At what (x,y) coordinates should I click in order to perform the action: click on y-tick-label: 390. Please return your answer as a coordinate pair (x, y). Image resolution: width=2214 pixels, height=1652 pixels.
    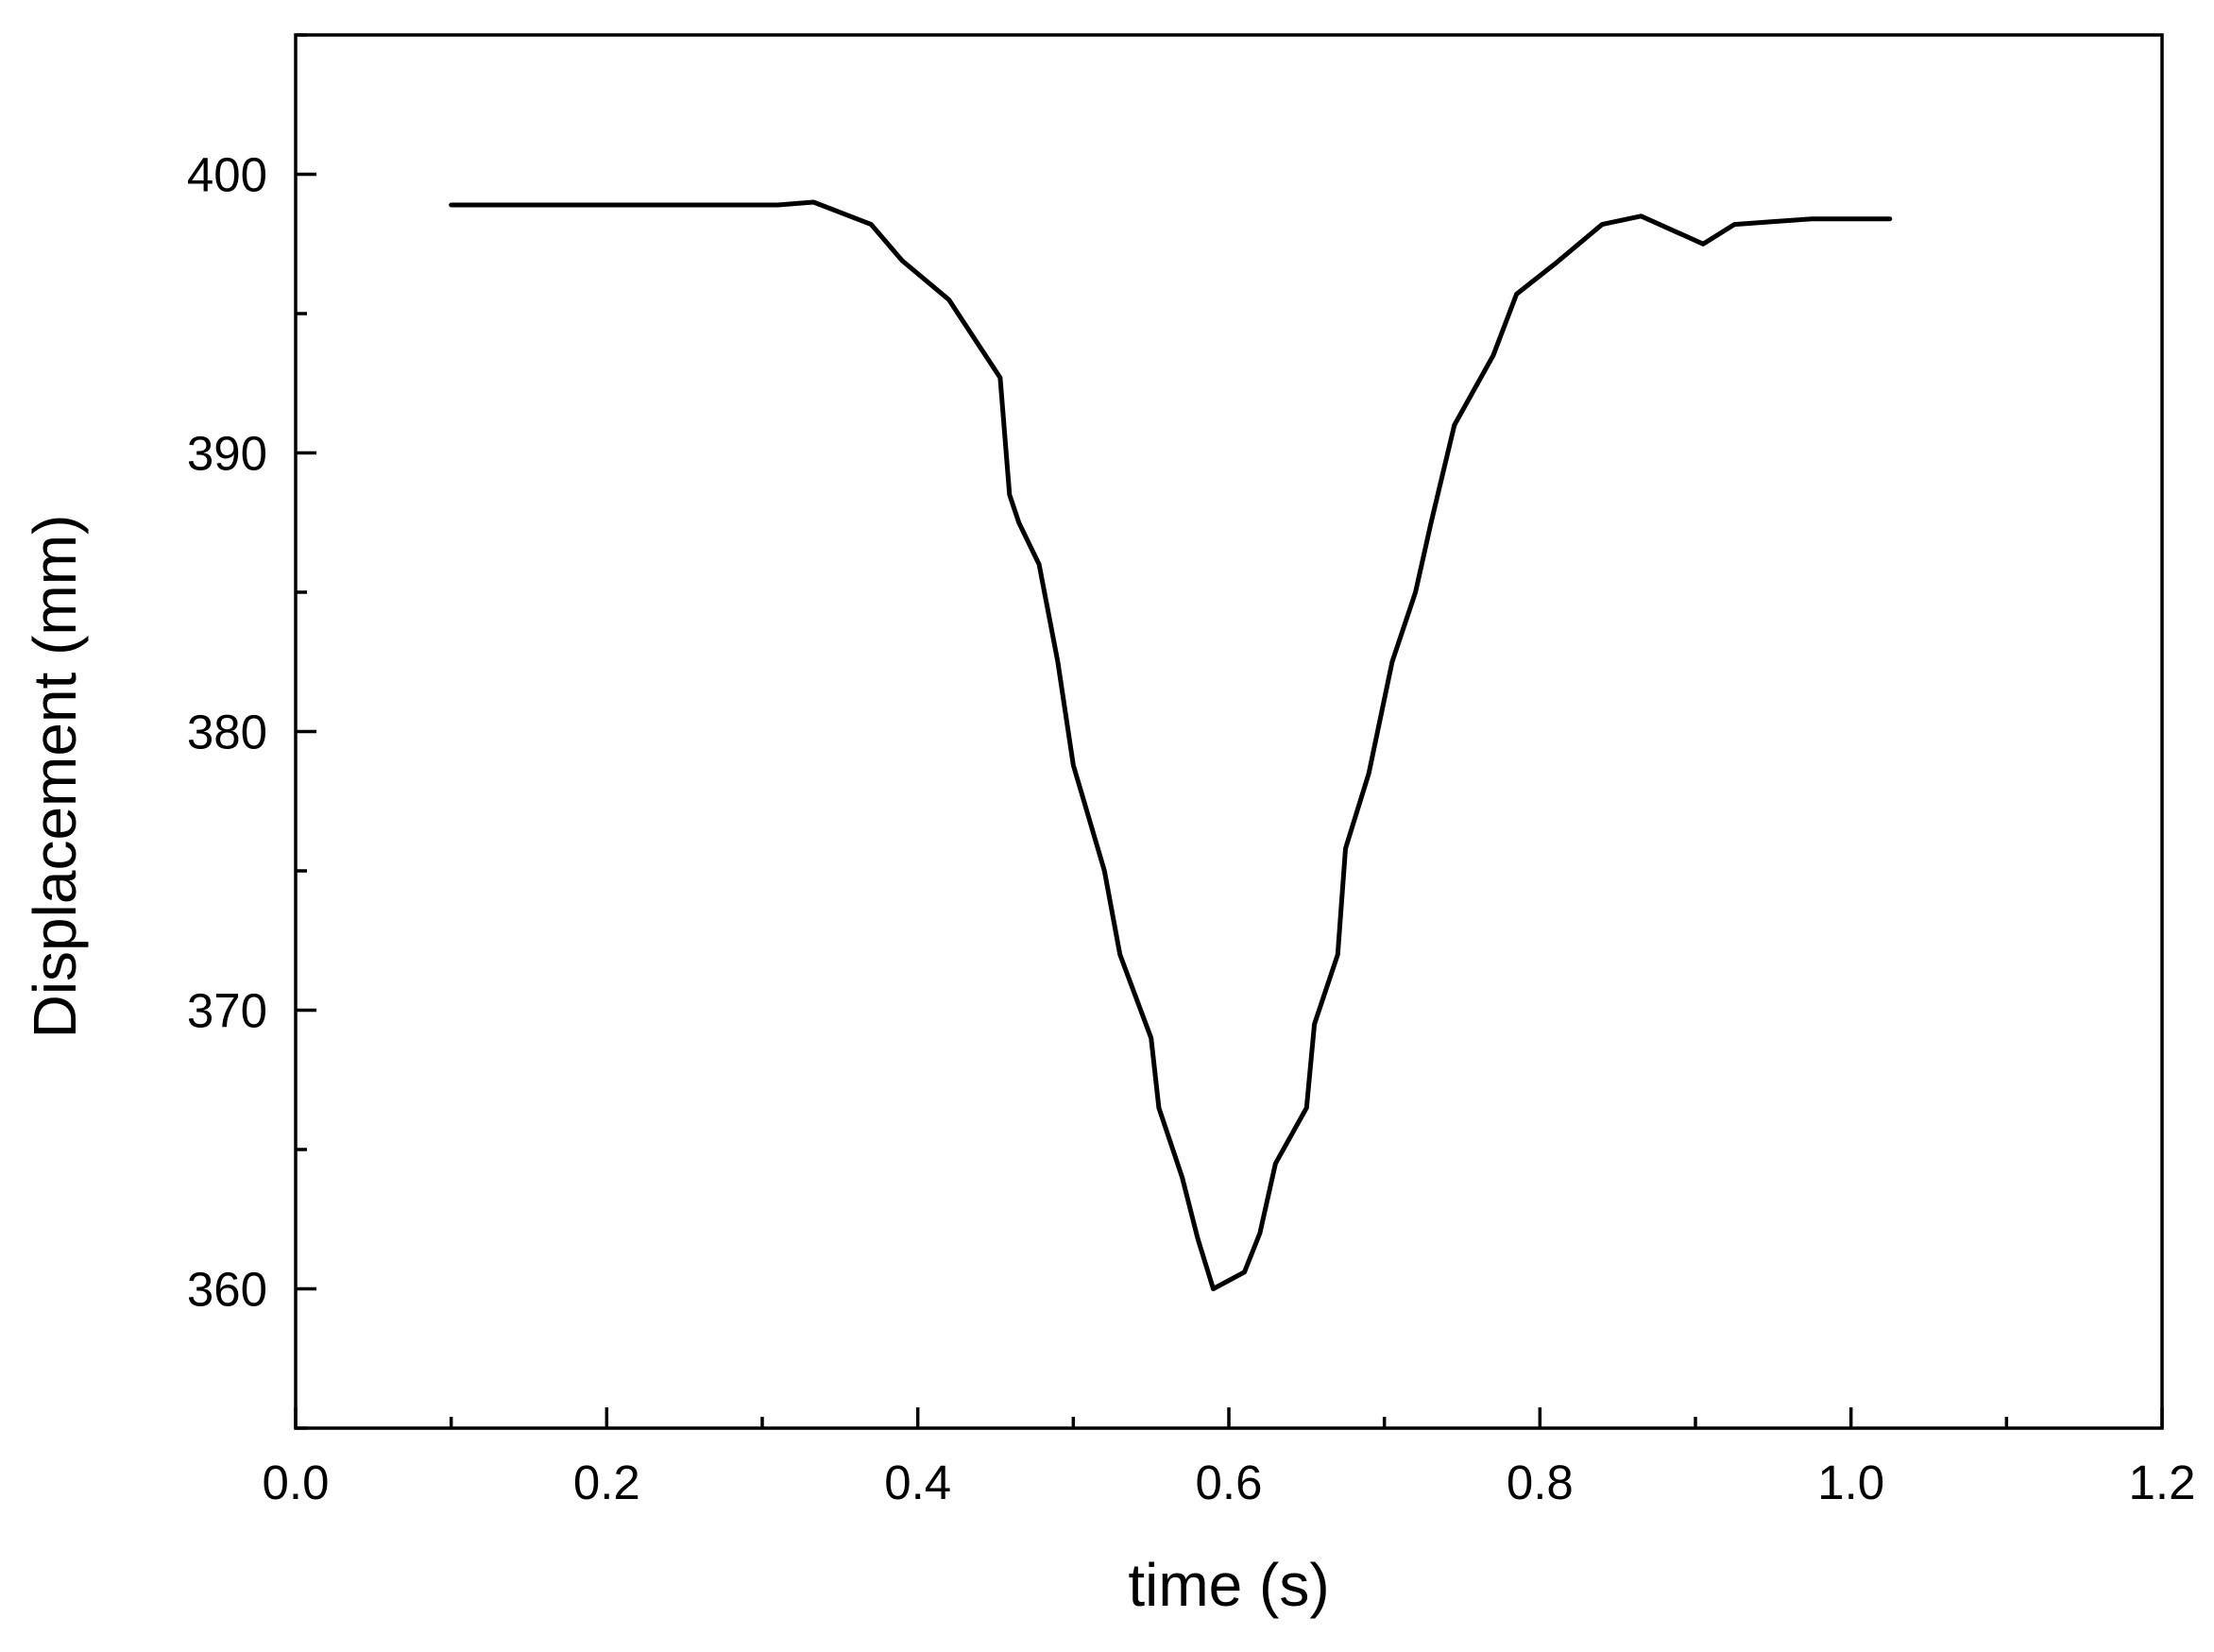
    Looking at the image, I should click on (227, 454).